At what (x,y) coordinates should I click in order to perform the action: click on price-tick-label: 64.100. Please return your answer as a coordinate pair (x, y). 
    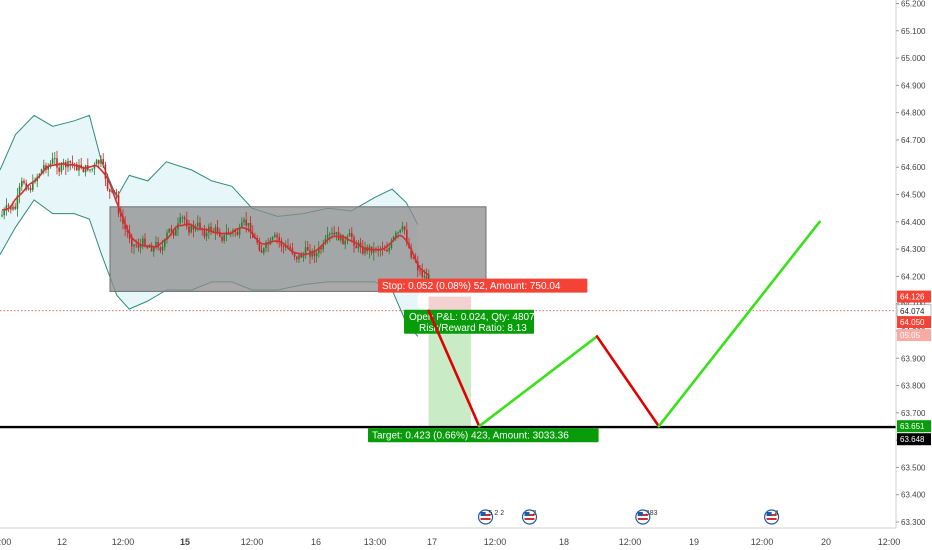
    Looking at the image, I should click on (913, 304).